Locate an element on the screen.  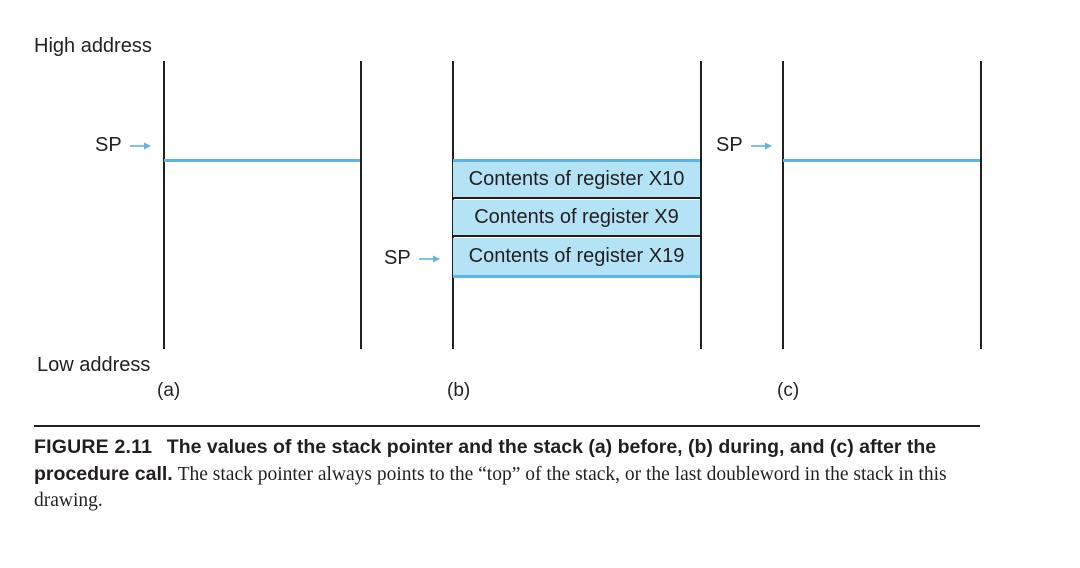
sp-pointer-b: SP is located at coordinates (412, 258).